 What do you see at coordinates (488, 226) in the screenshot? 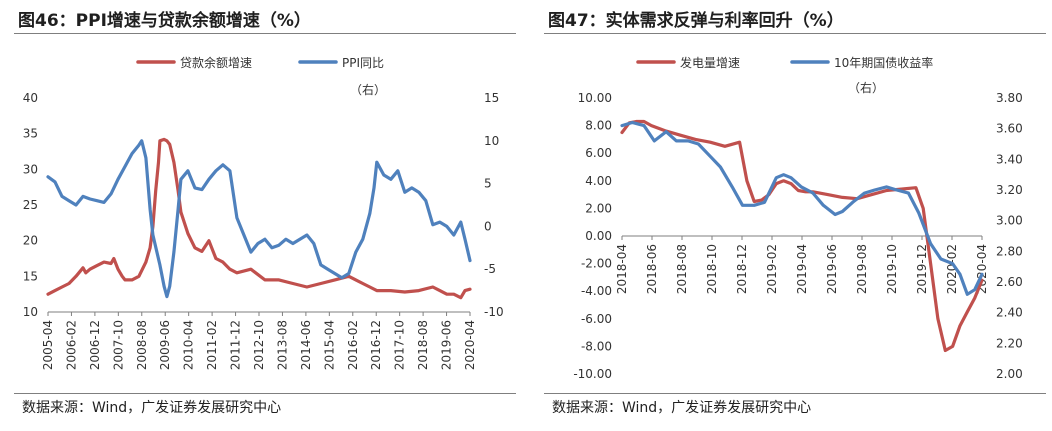
I see `right-tick-label: 0` at bounding box center [488, 226].